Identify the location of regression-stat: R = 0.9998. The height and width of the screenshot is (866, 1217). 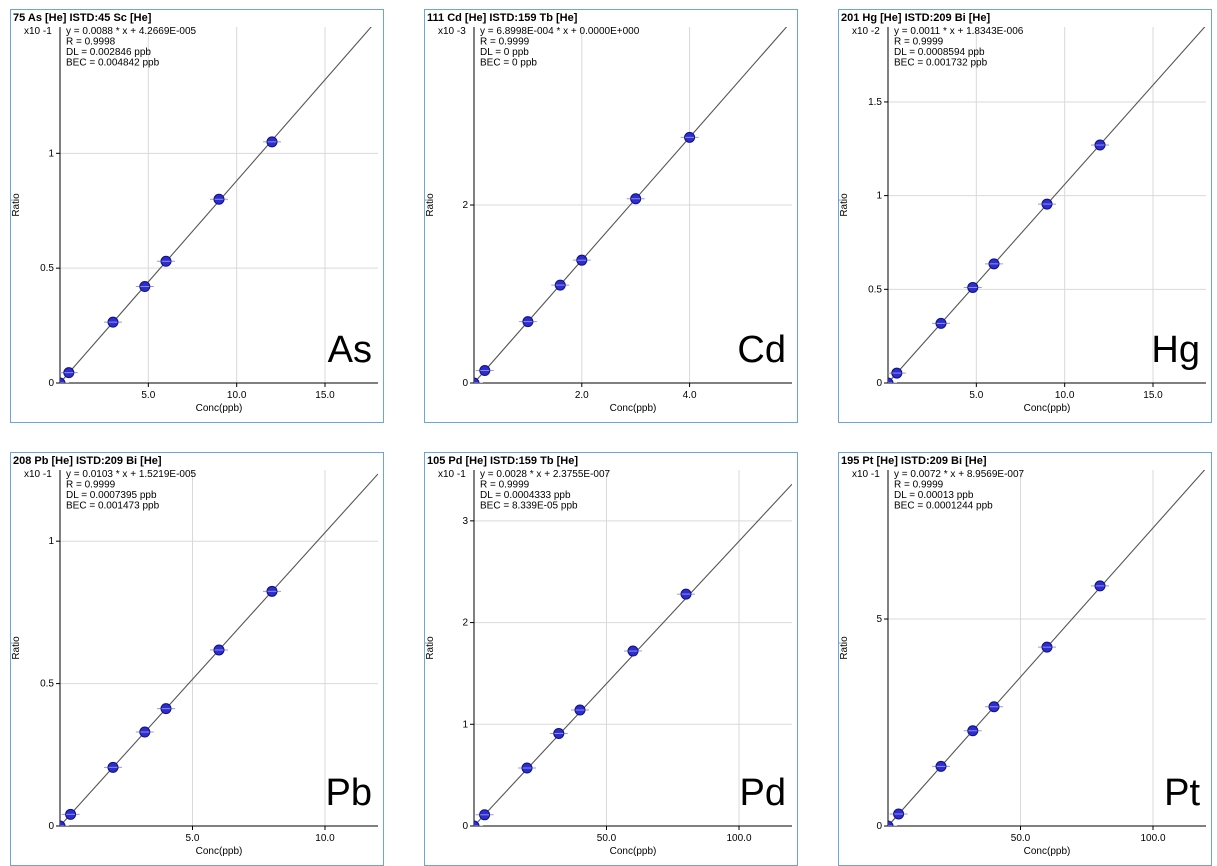
(91, 42).